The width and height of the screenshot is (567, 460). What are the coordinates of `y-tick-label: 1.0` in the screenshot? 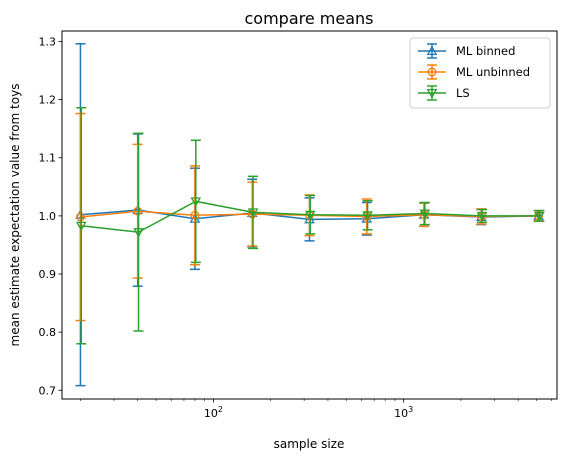 It's located at (48, 216).